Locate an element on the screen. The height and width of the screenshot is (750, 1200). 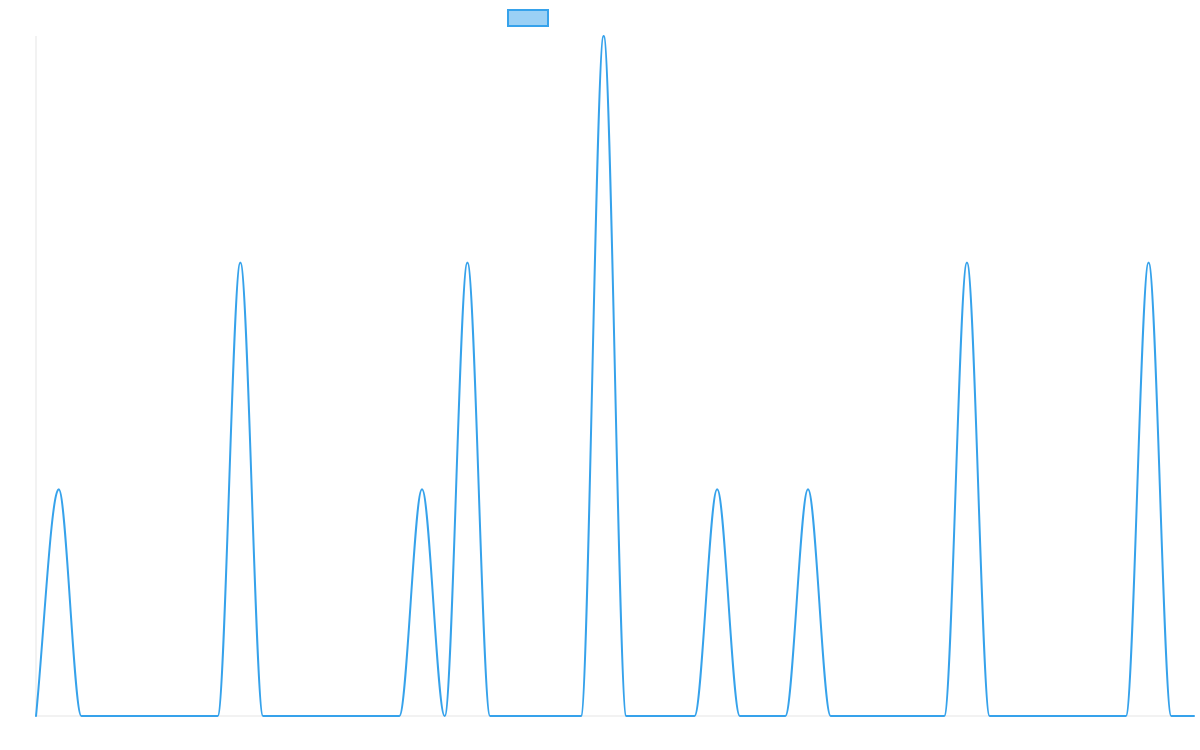
legend-swatch is located at coordinates (528, 18).